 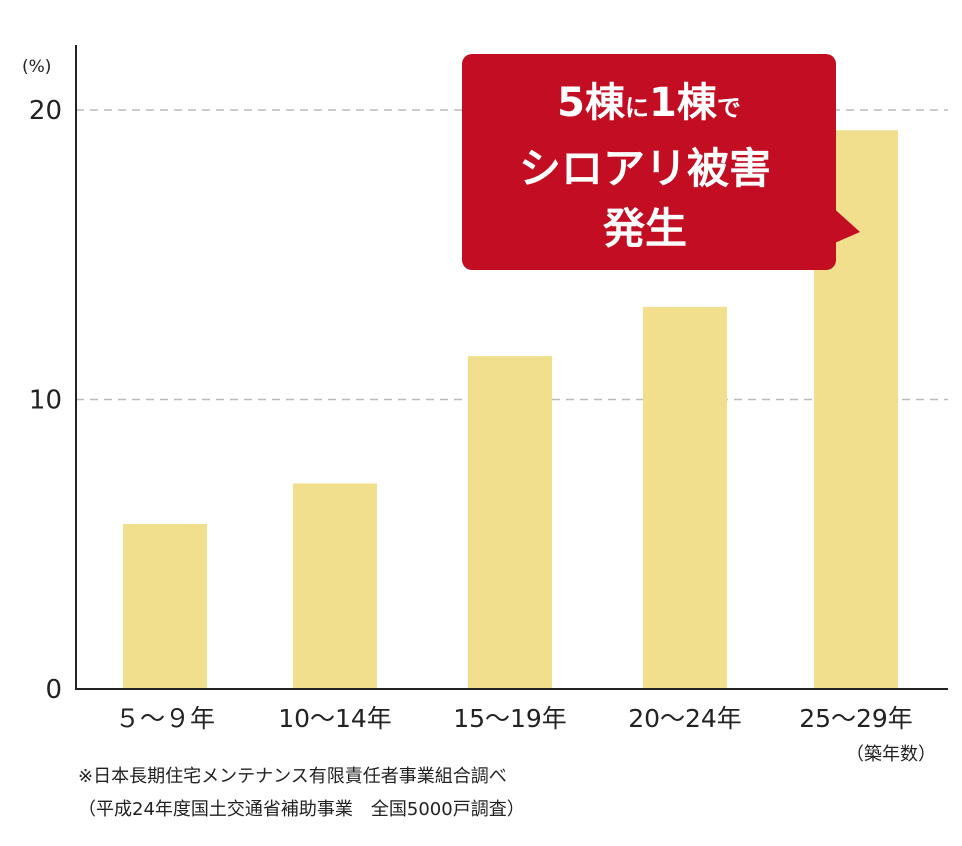 I want to click on x-tick-label: 20～24年, so click(x=685, y=718).